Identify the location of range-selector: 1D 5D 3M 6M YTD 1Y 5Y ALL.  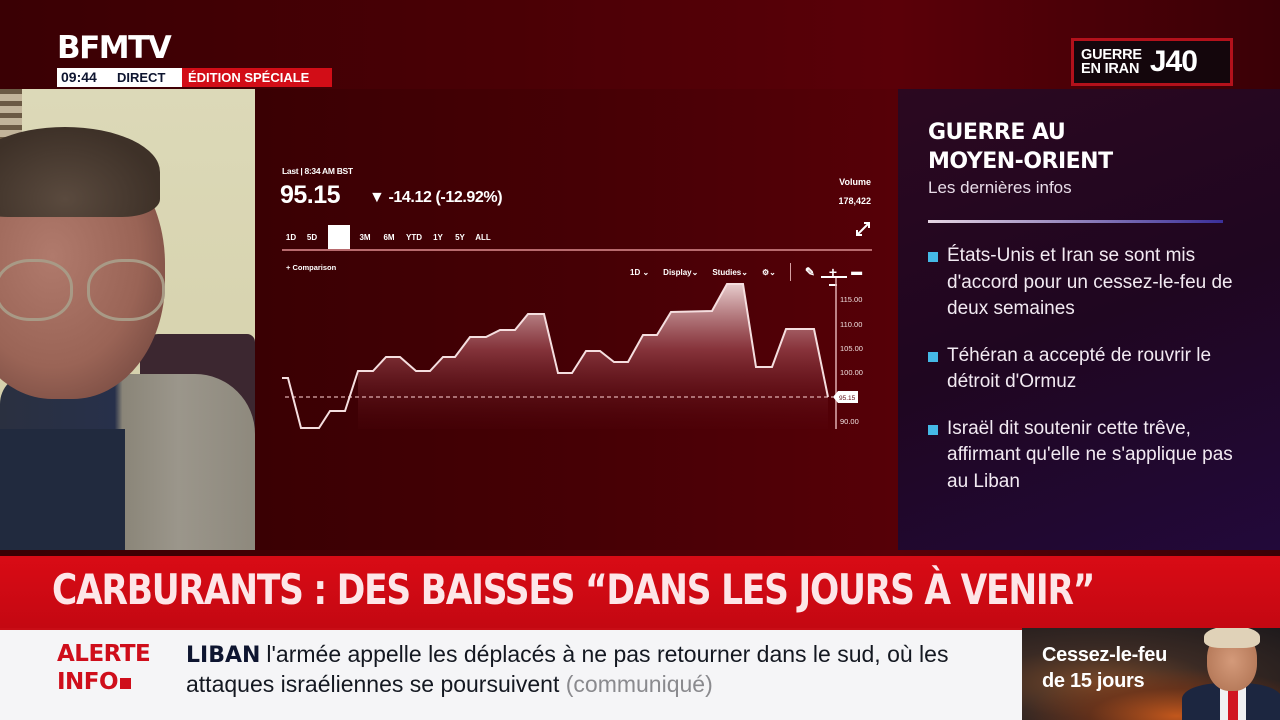
(389, 237).